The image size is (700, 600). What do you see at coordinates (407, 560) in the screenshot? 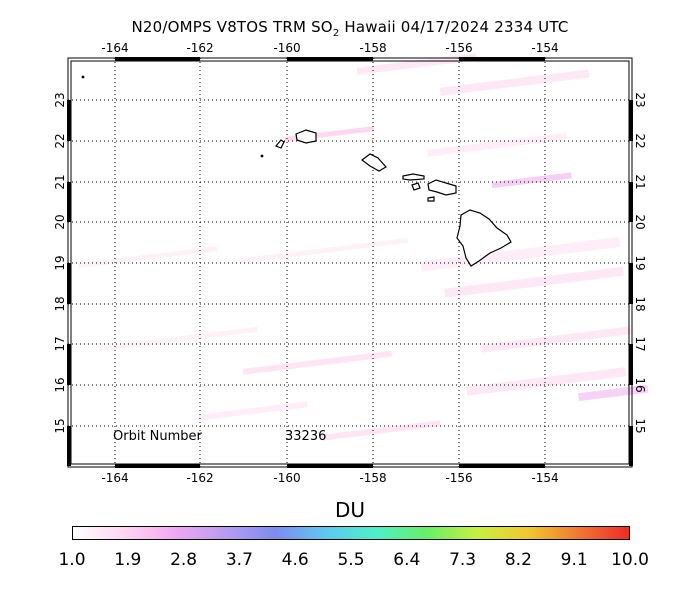
I see `colorbar-tick-label: 6.4` at bounding box center [407, 560].